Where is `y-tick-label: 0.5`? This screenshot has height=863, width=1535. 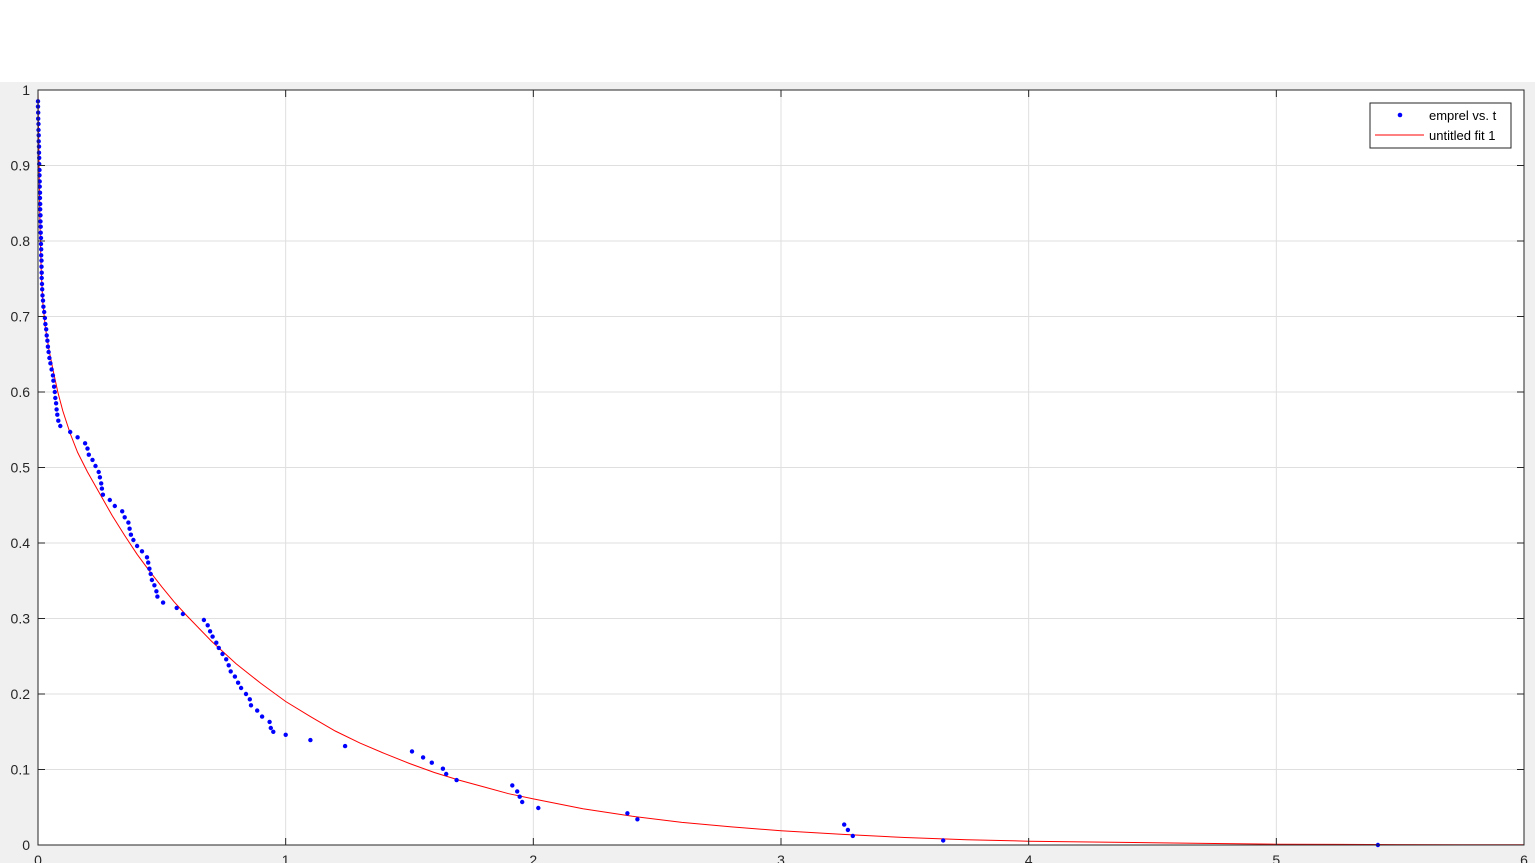 y-tick-label: 0.5 is located at coordinates (21, 468).